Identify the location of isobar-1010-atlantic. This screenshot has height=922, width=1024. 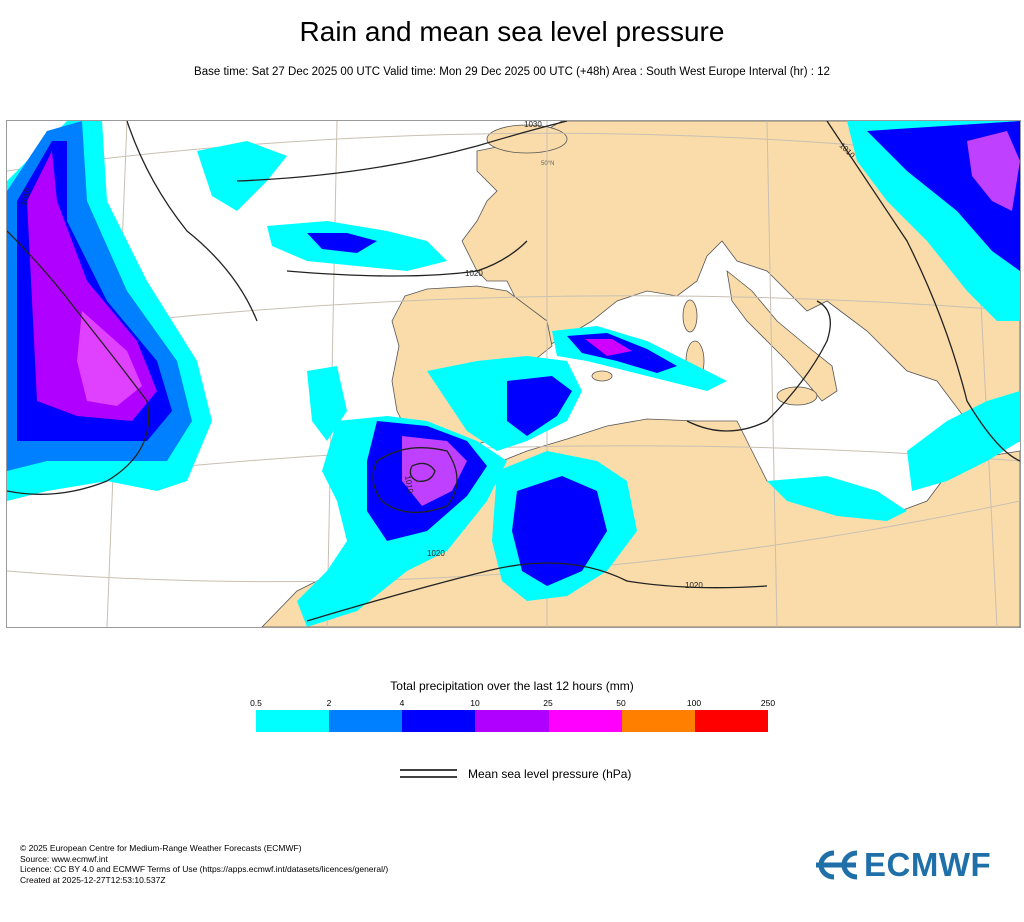
(78, 362).